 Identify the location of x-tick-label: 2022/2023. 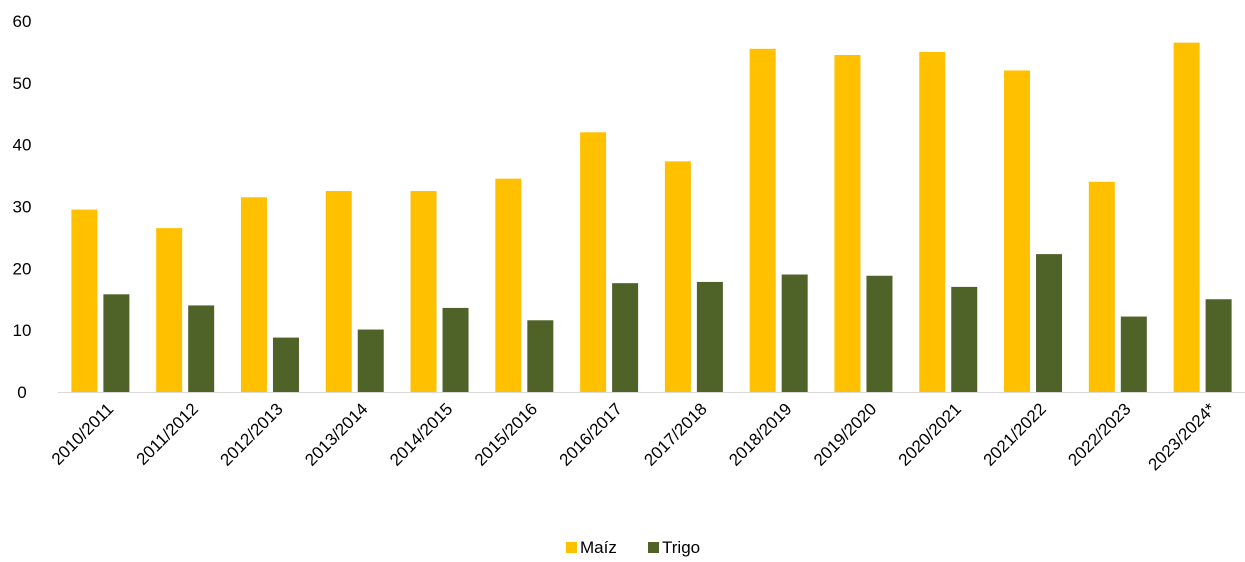
(1099, 434).